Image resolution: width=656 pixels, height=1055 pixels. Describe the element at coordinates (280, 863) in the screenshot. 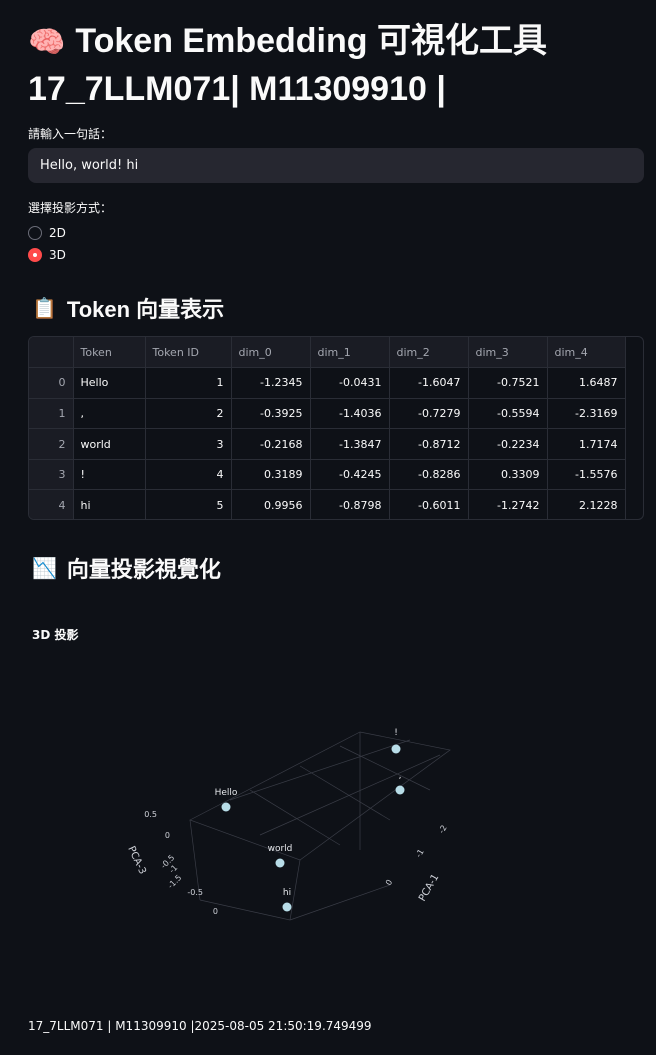

I see `point-world` at that location.